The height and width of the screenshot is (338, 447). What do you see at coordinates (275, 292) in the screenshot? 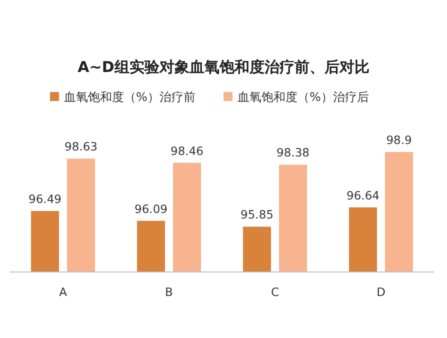
I see `x-tick-label: C` at bounding box center [275, 292].